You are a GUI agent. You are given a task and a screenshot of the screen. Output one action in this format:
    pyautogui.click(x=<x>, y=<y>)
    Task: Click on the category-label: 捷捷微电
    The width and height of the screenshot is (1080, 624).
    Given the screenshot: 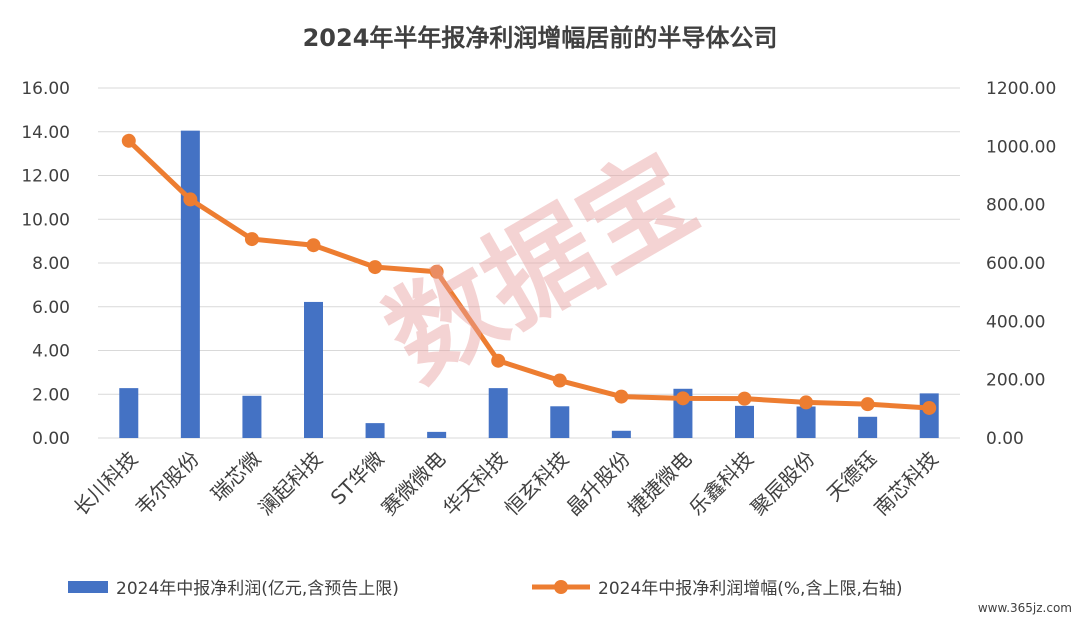 What is the action you would take?
    pyautogui.click(x=660, y=484)
    